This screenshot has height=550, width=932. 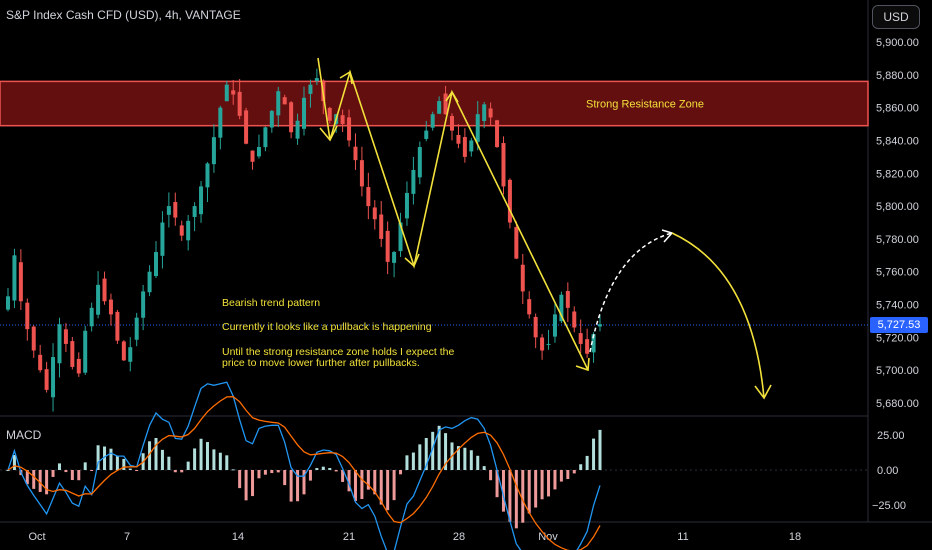 I want to click on price-tick-label: 5,860.00, so click(x=897, y=109).